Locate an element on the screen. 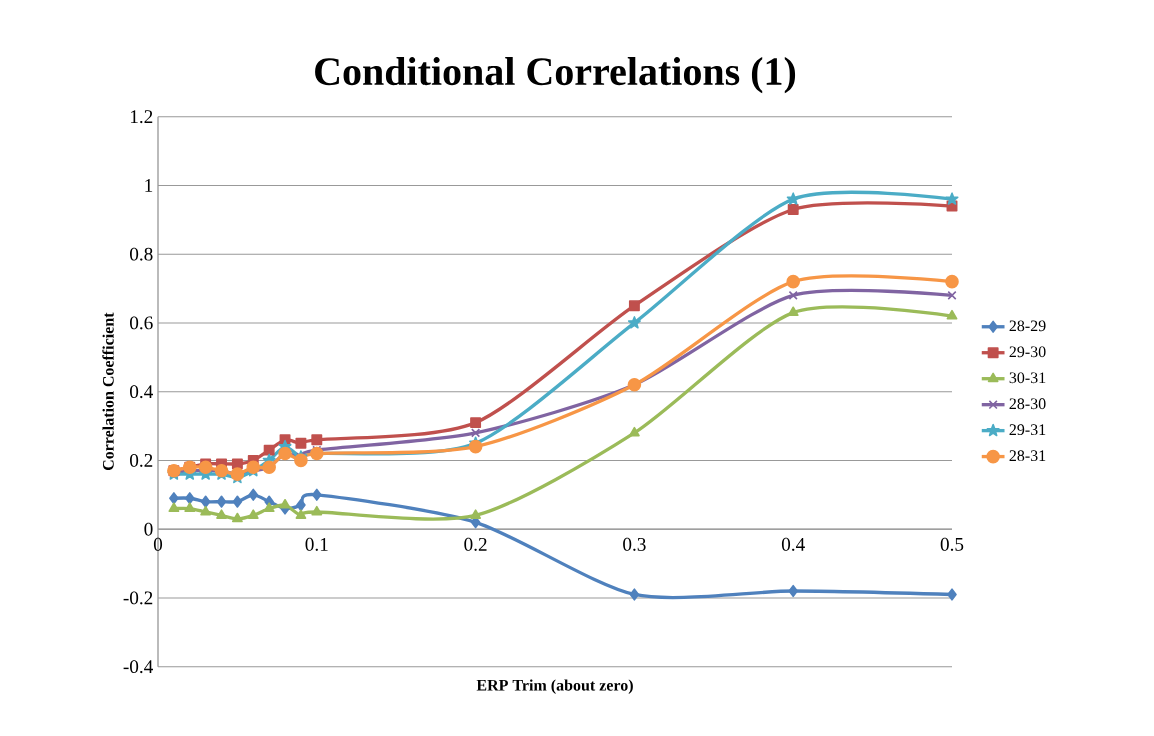 This screenshot has height=736, width=1154. legend-label: 28-31 is located at coordinates (1027, 456).